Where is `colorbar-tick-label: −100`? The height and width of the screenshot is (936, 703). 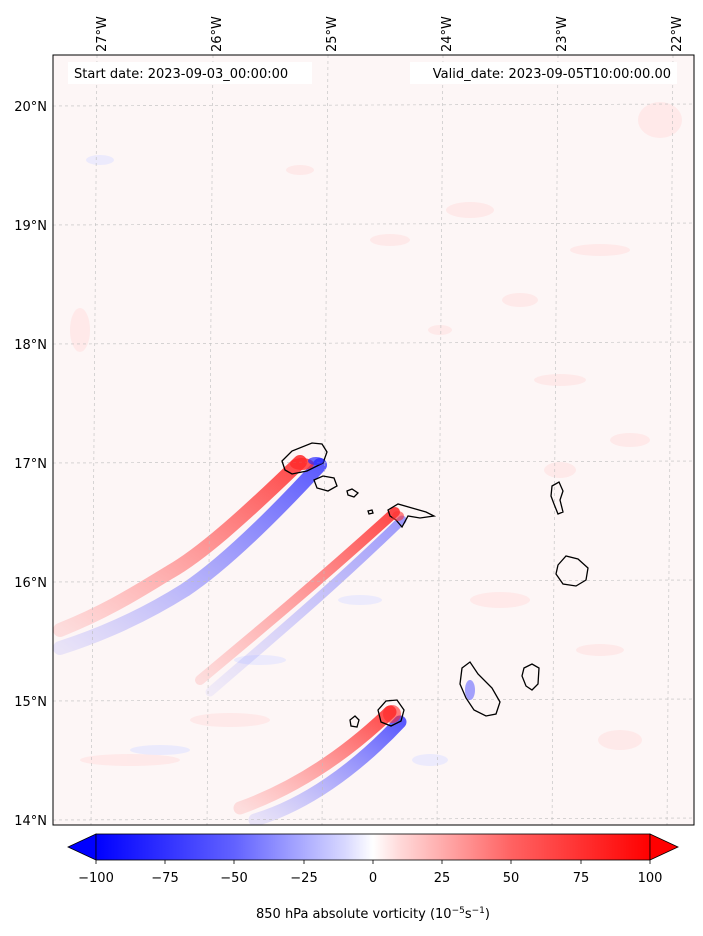 colorbar-tick-label: −100 is located at coordinates (96, 878).